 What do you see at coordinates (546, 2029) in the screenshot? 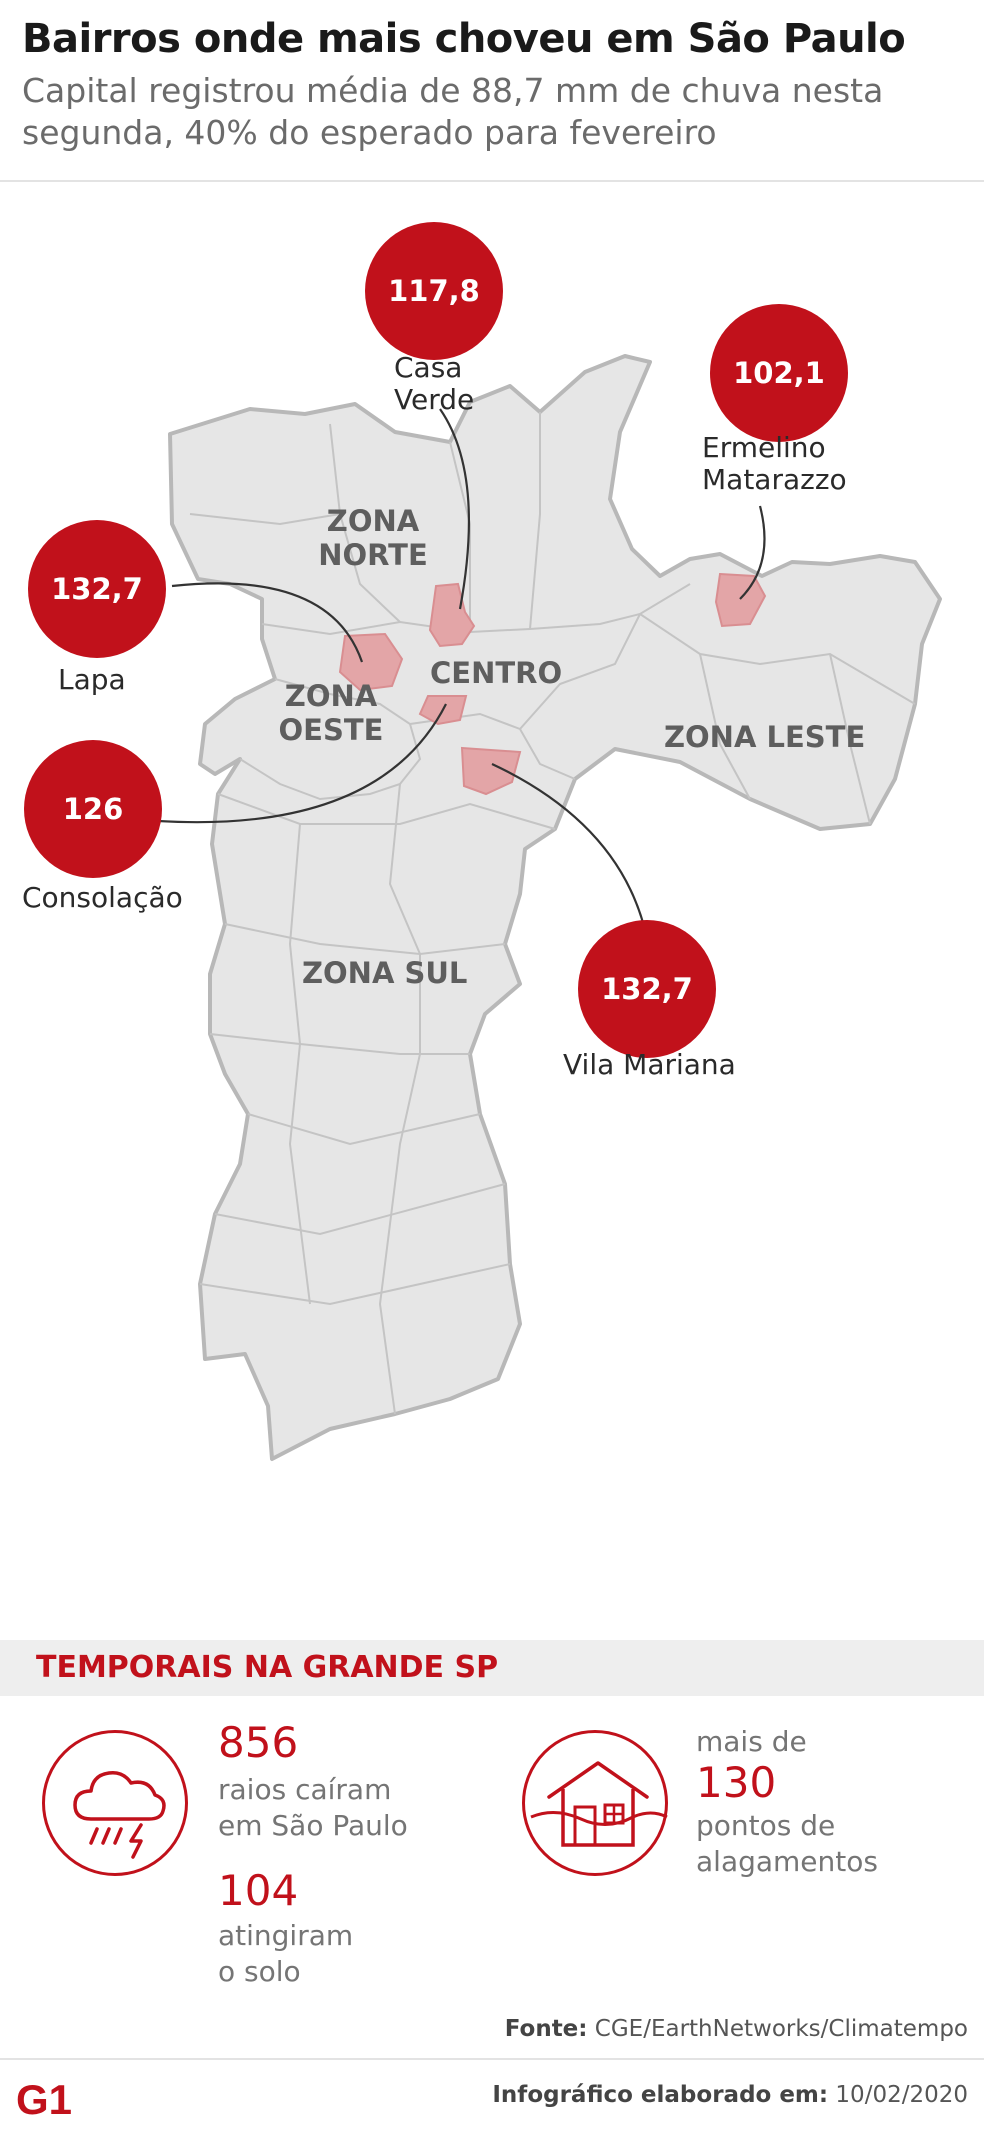
I see `source-label: Fonte:` at bounding box center [546, 2029].